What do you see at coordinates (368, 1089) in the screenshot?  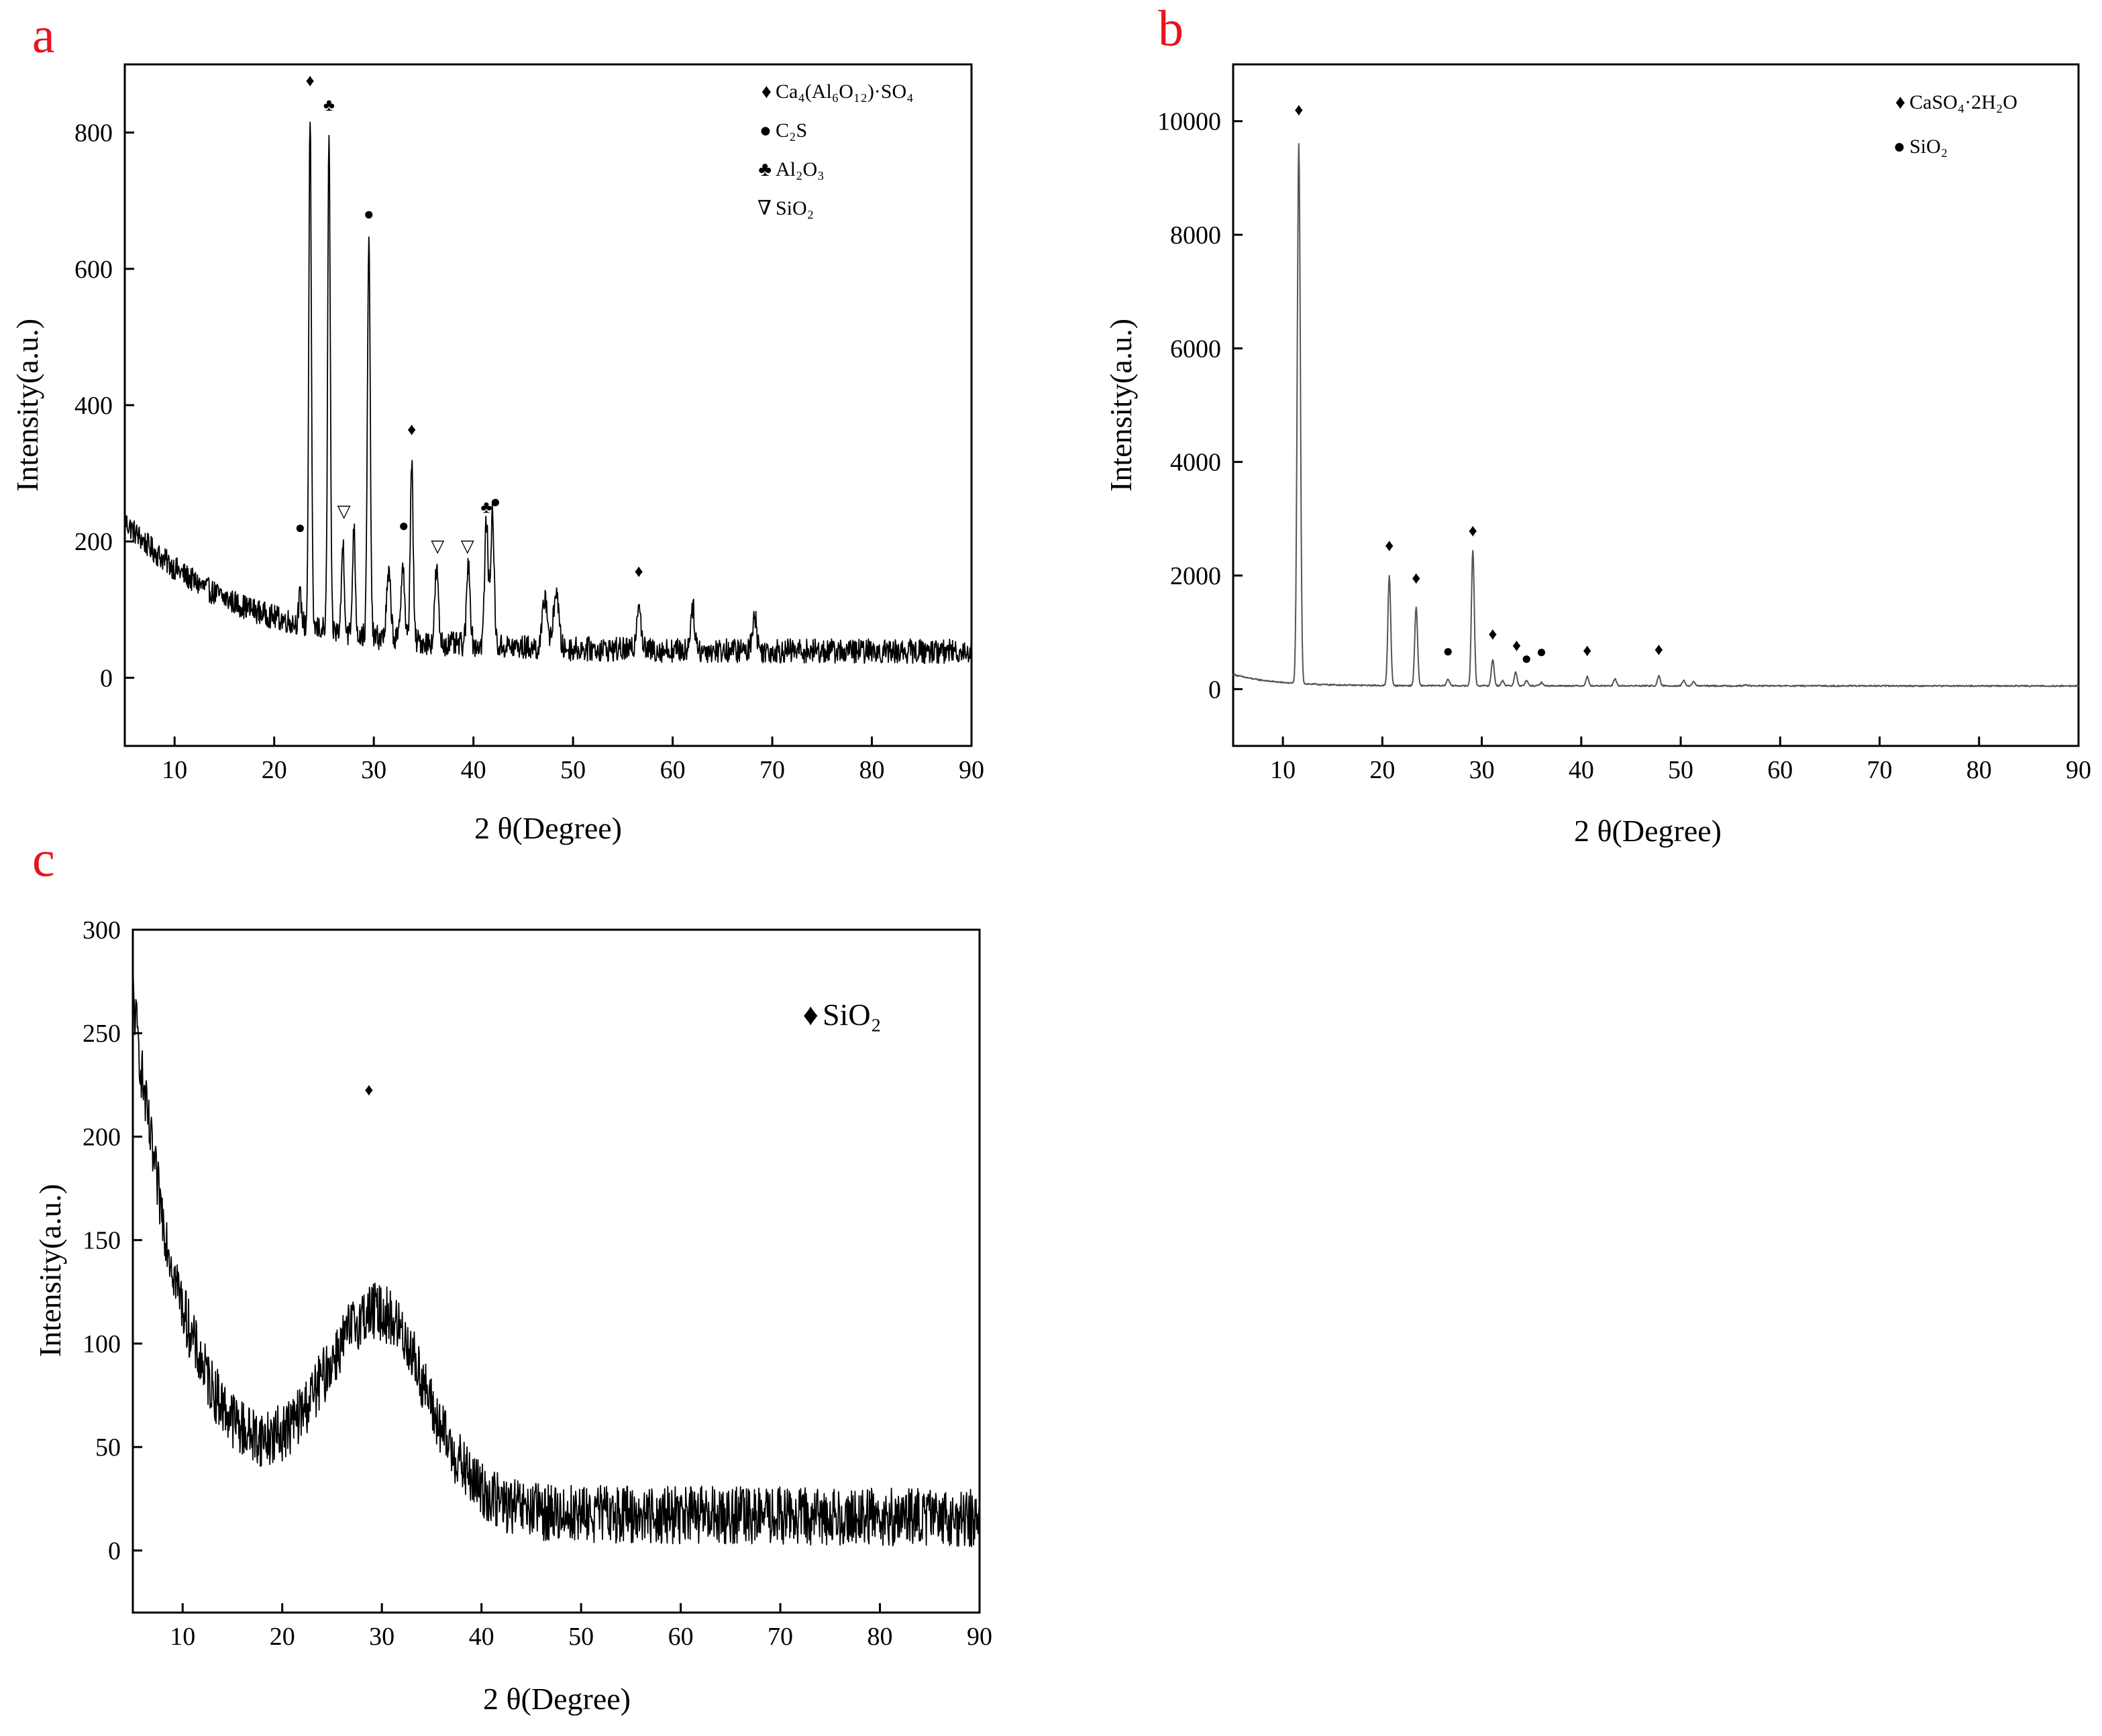 I see `panel-c-peak-markers: ♦` at bounding box center [368, 1089].